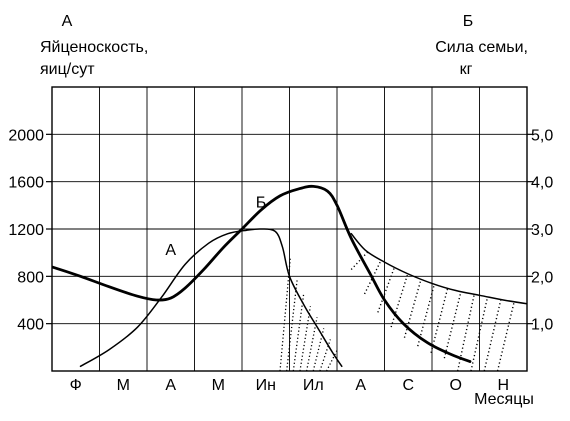 The image size is (570, 421). What do you see at coordinates (504, 399) in the screenshot?
I see `x-axis-label: Месяцы` at bounding box center [504, 399].